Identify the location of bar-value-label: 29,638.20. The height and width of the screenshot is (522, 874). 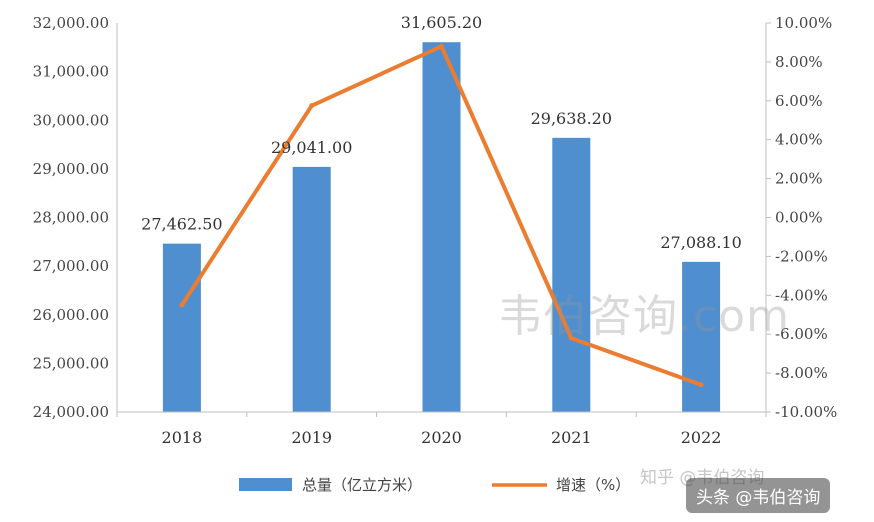
(571, 118).